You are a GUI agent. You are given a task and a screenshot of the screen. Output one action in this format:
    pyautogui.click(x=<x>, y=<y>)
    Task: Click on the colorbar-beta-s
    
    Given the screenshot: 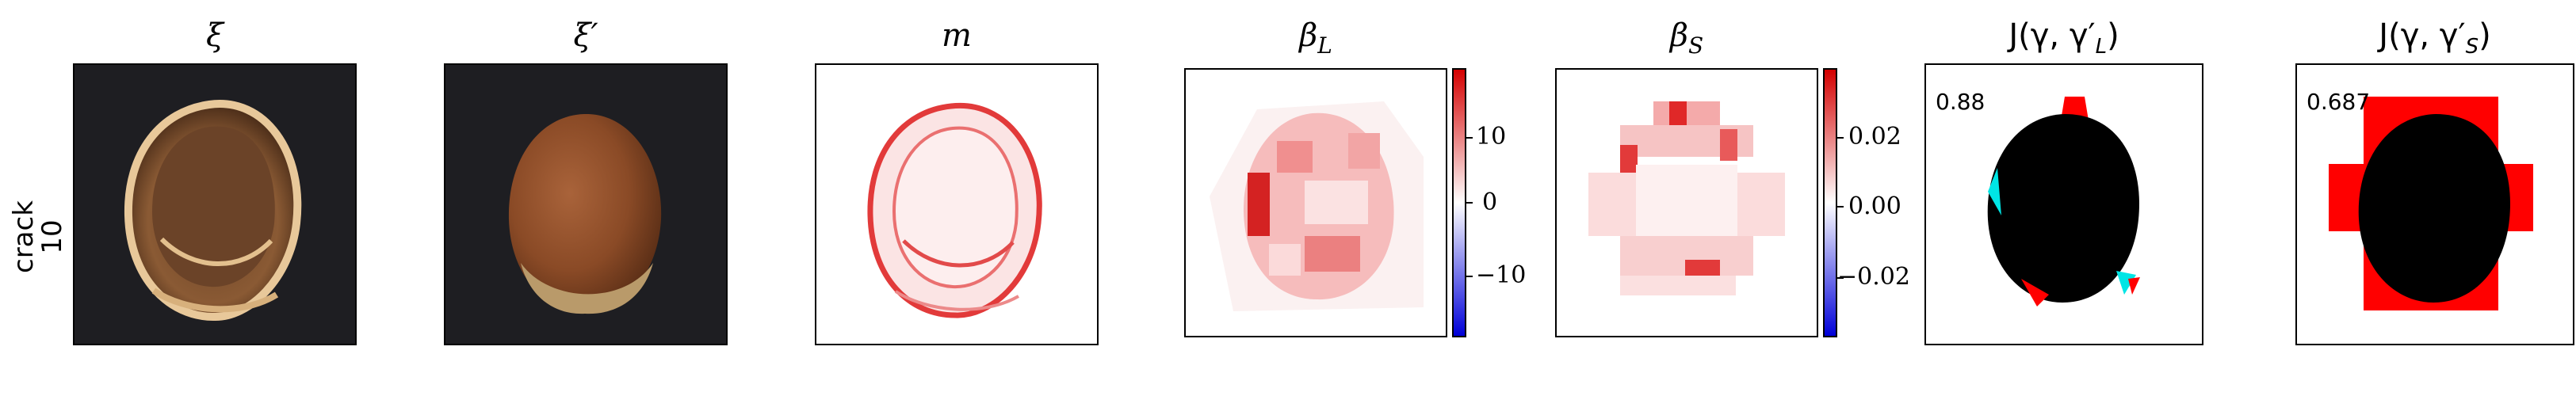 What is the action you would take?
    pyautogui.click(x=1830, y=202)
    